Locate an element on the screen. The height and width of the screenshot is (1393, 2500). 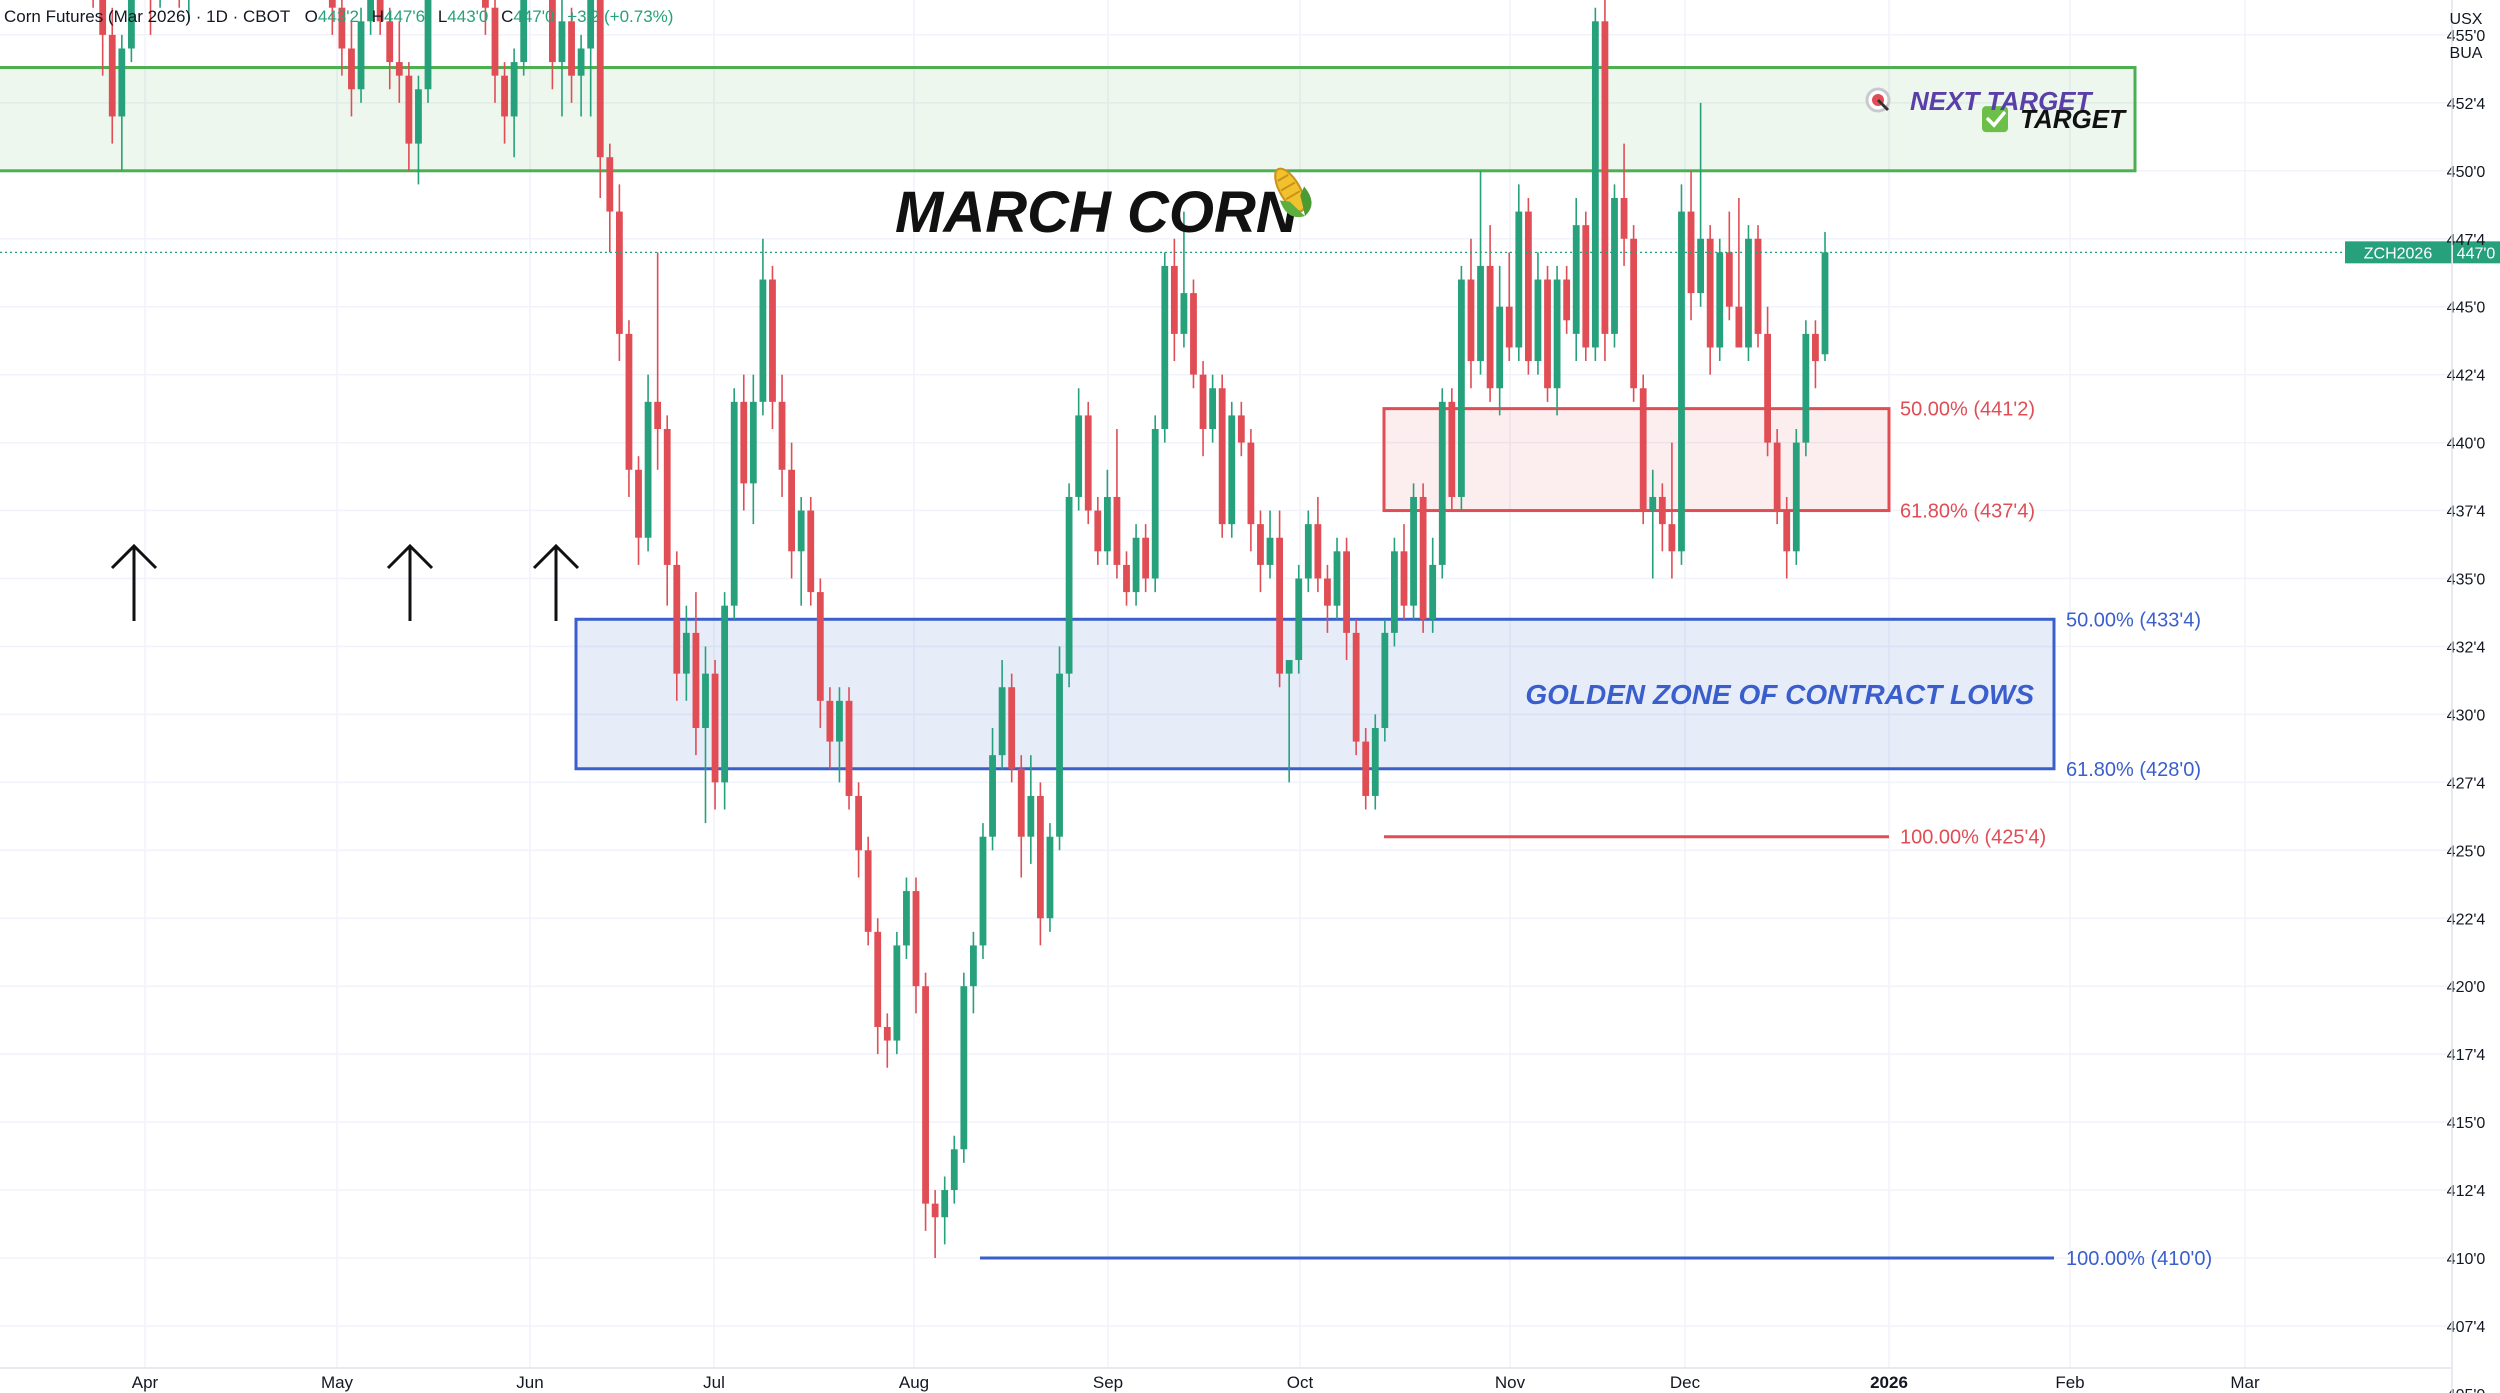
y-tick-label: 435'0 is located at coordinates (2466, 580).